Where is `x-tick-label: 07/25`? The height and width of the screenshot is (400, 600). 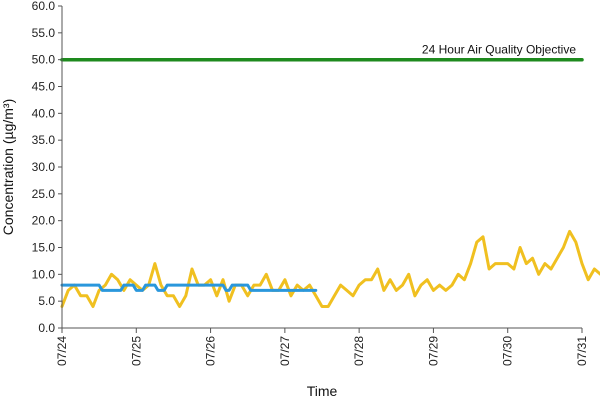 x-tick-label: 07/25 is located at coordinates (136, 351).